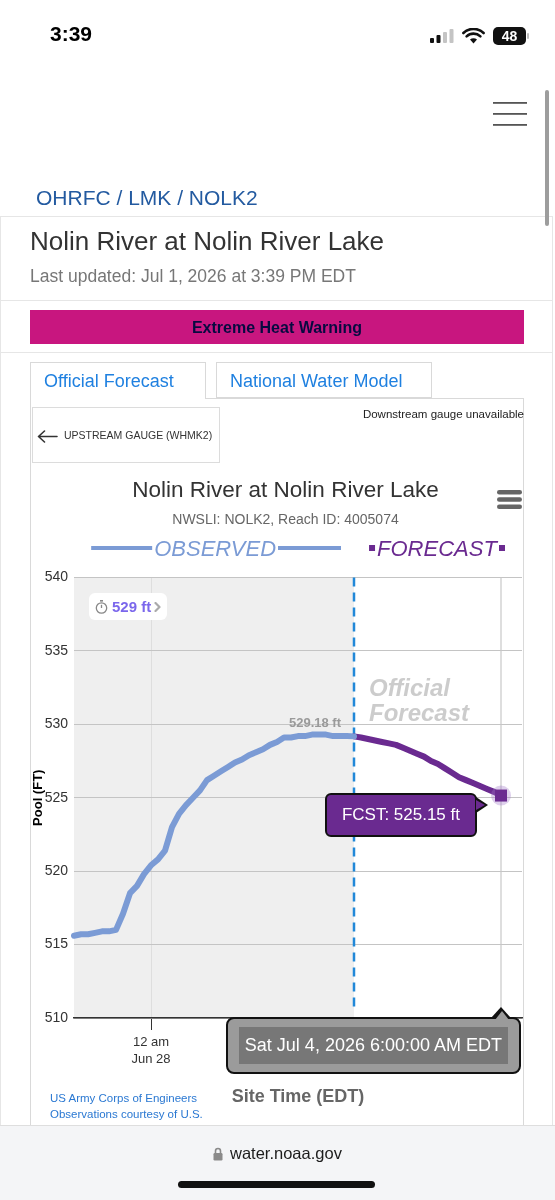 Image resolution: width=555 pixels, height=1200 pixels. I want to click on annotation: FCST: 525.15 ft, so click(400, 814).